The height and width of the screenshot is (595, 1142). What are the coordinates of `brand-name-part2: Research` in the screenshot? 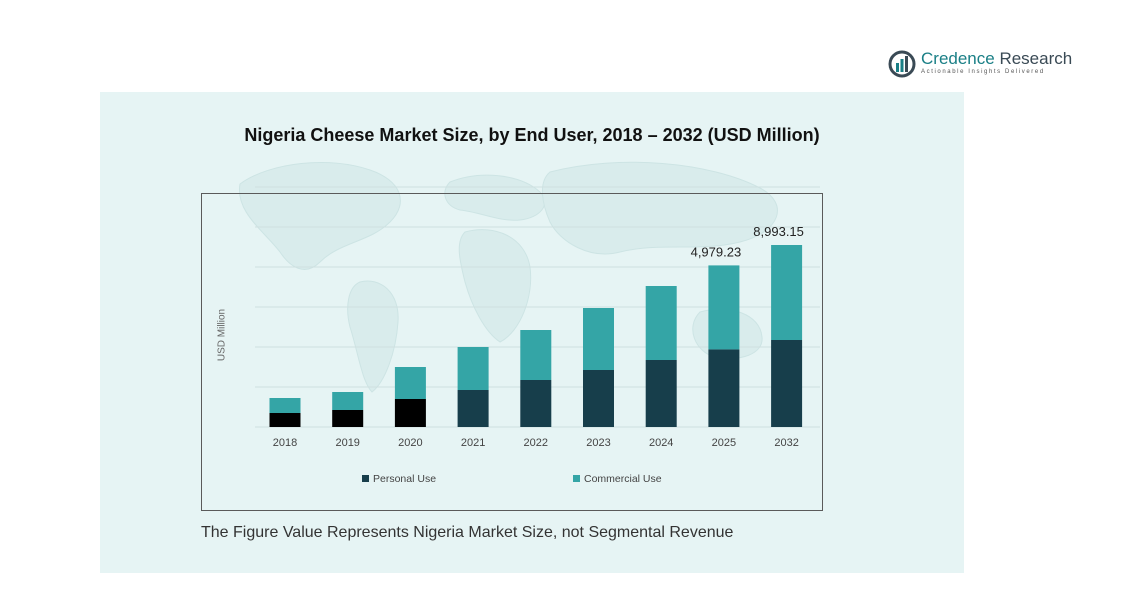 It's located at (1036, 58).